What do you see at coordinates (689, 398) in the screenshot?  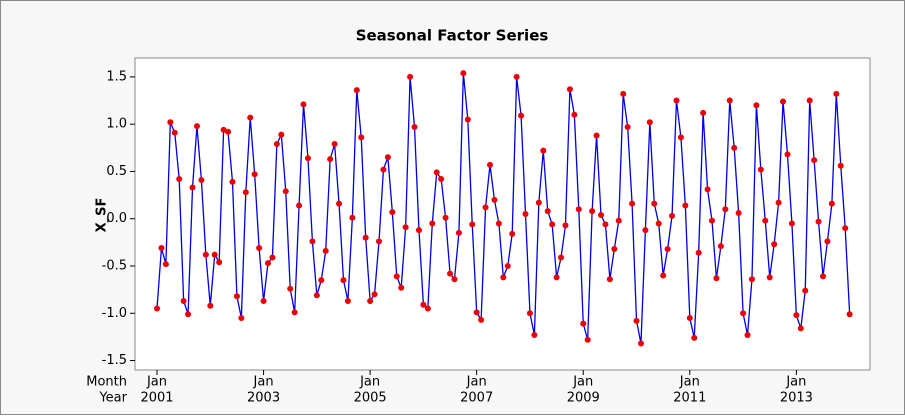 I see `x-tick-label: 2011` at bounding box center [689, 398].